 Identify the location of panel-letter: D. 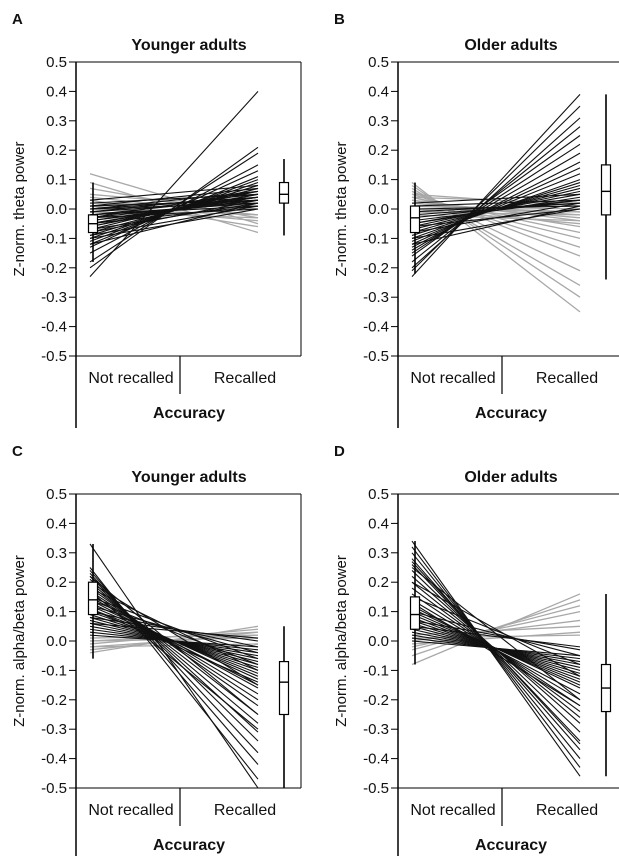
(339, 451).